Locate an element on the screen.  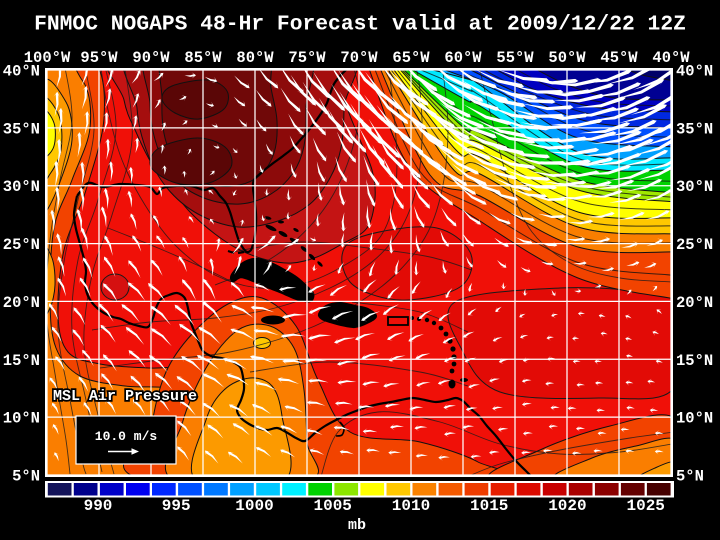
svg-text: 95°W is located at coordinates (99, 58).